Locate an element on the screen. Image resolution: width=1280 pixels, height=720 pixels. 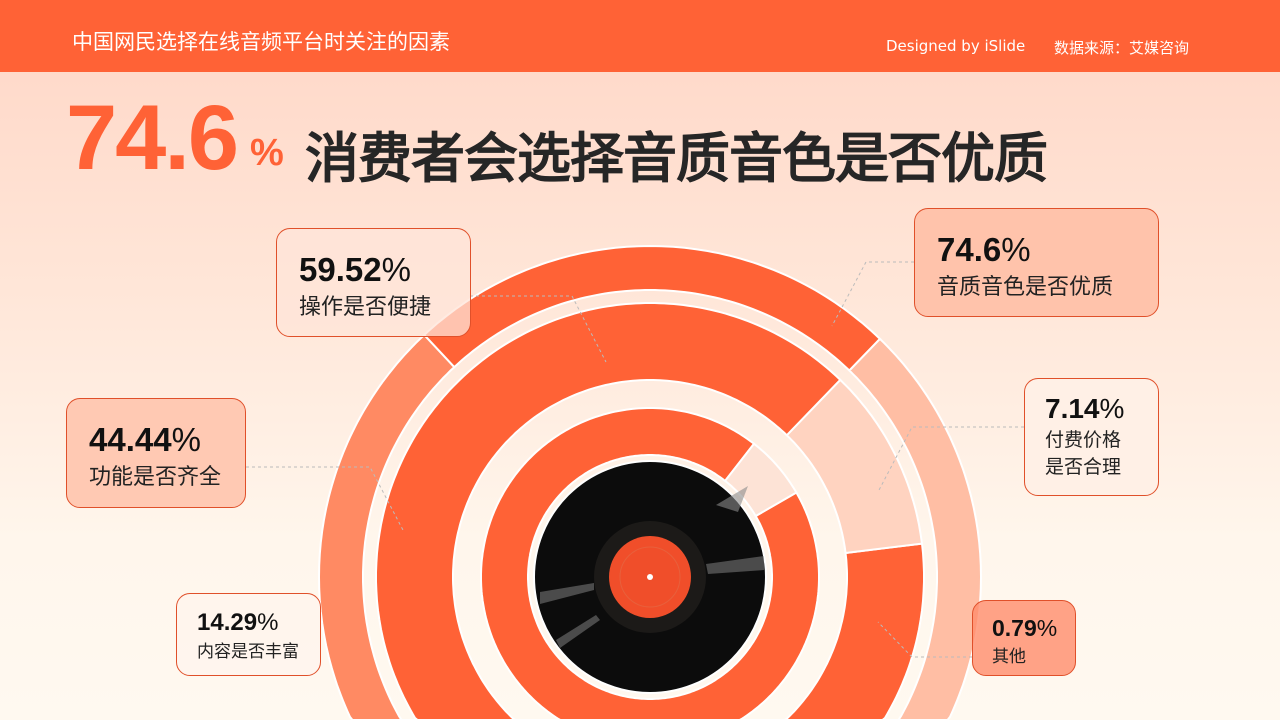
label-name: 内容是否丰富 is located at coordinates (248, 652).